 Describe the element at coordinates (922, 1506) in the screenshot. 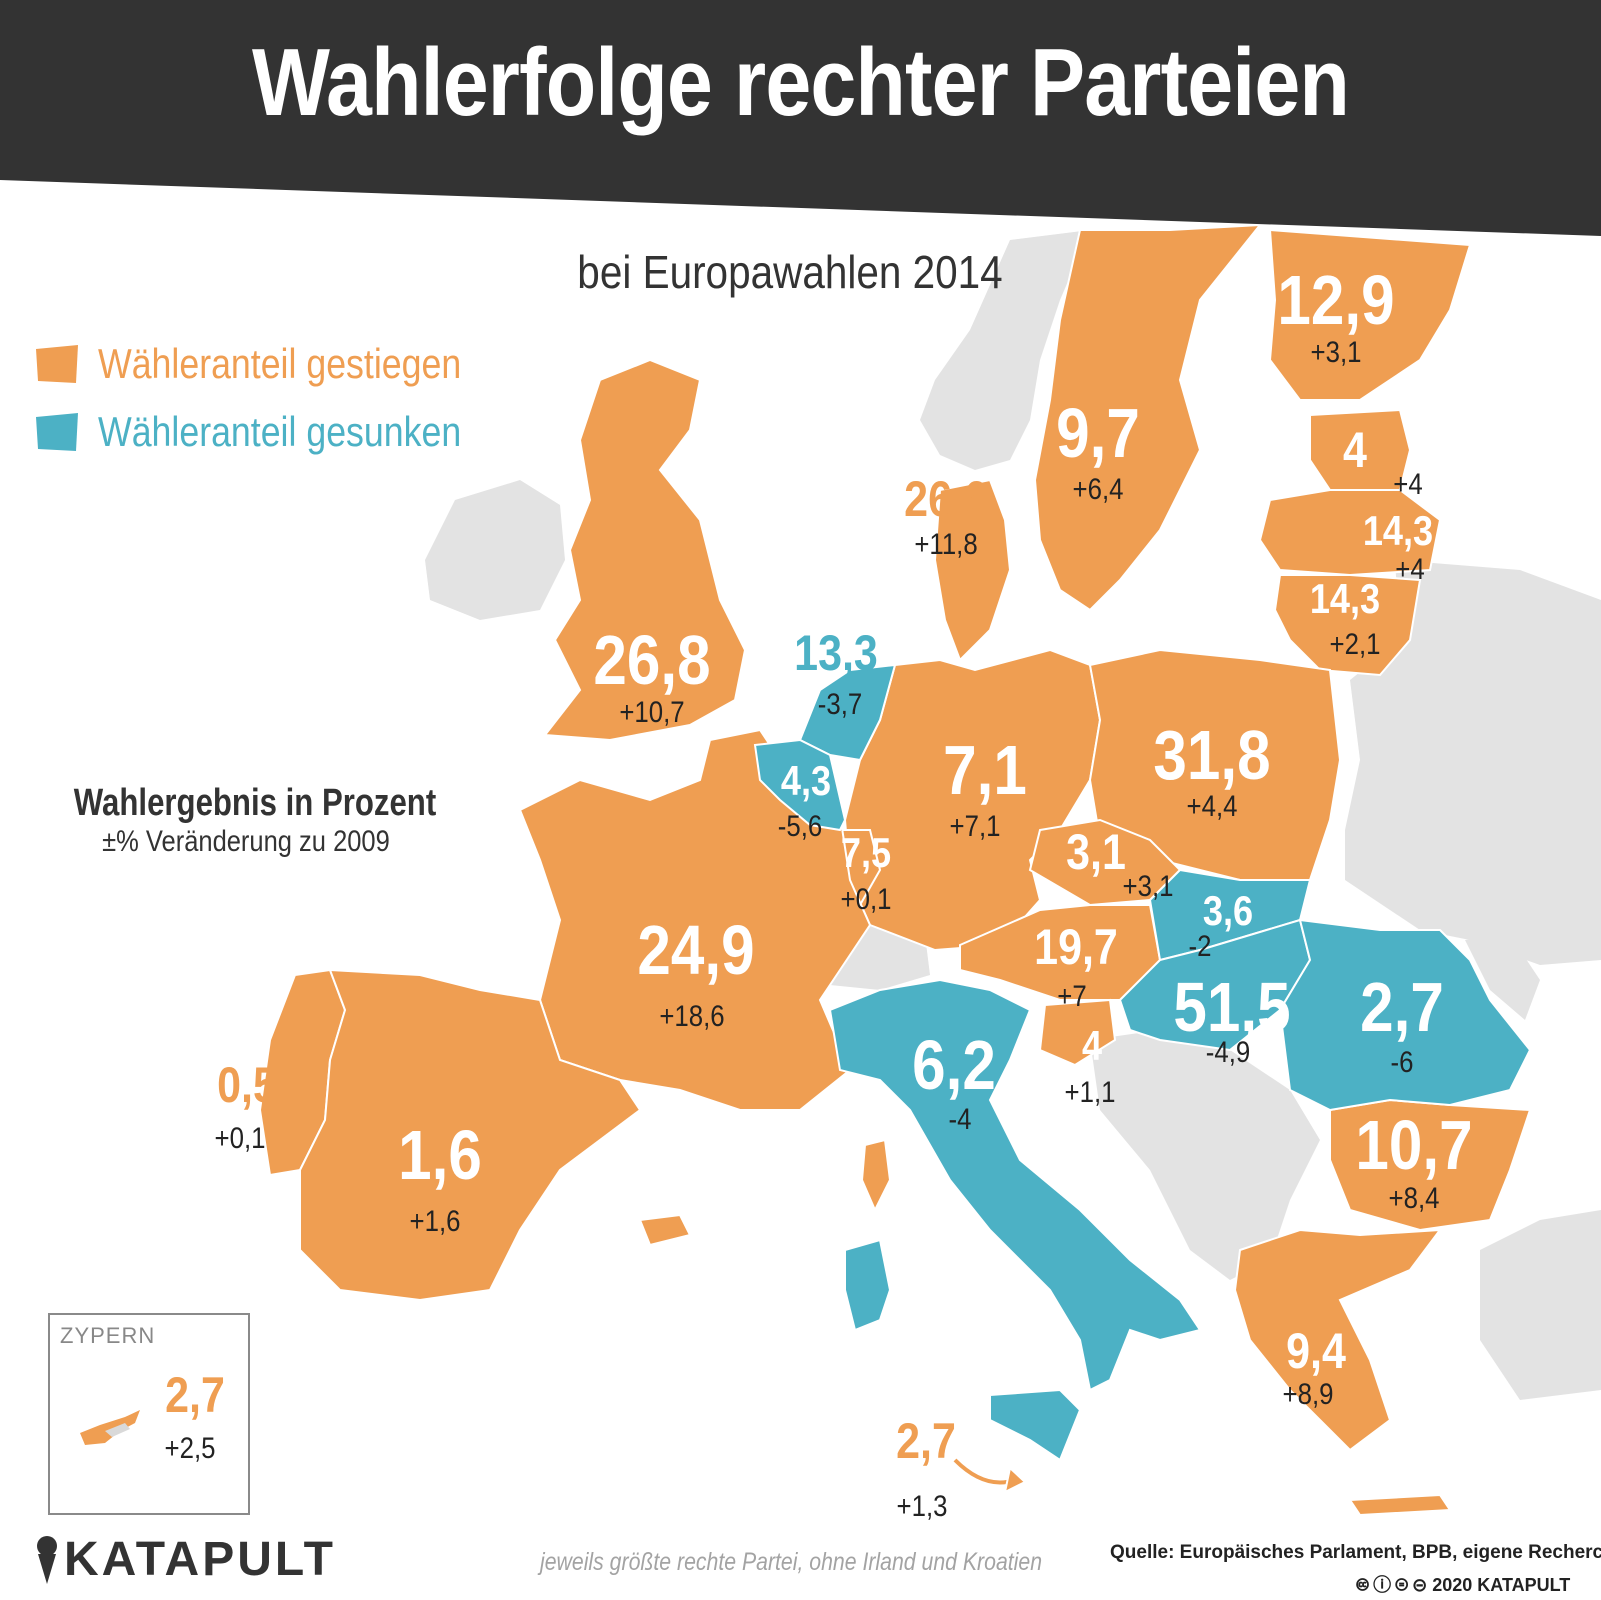

I see `malta-change: +1,3` at that location.